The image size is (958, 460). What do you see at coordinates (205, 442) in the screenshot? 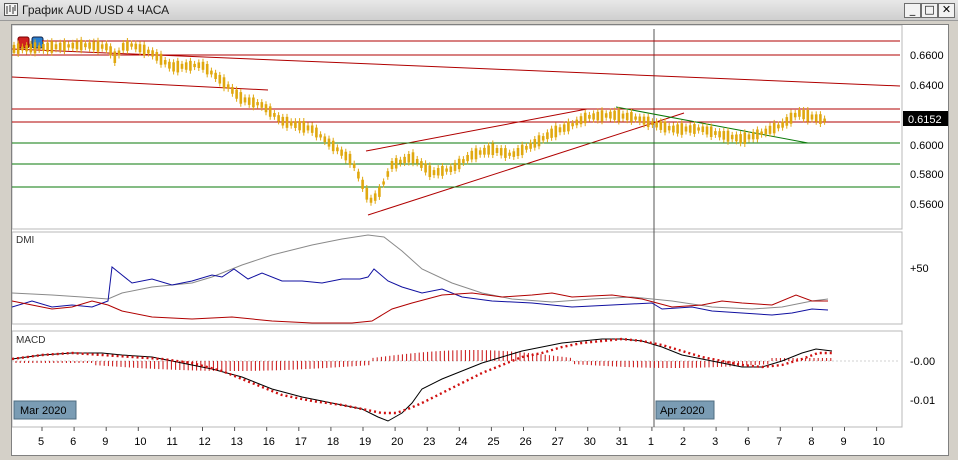
I see `time-tick-label: 12` at bounding box center [205, 442].